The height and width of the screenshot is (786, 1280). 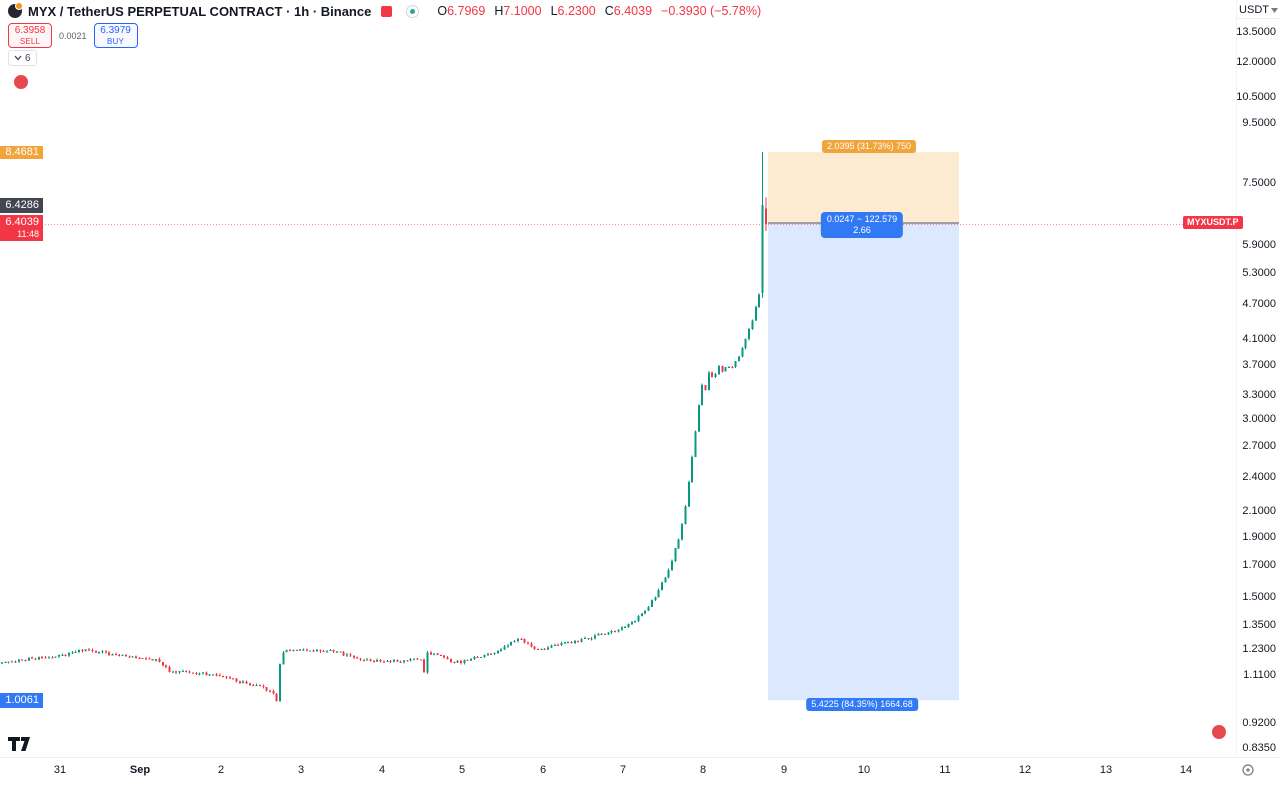 I want to click on chevron-down-icon, so click(x=18, y=58).